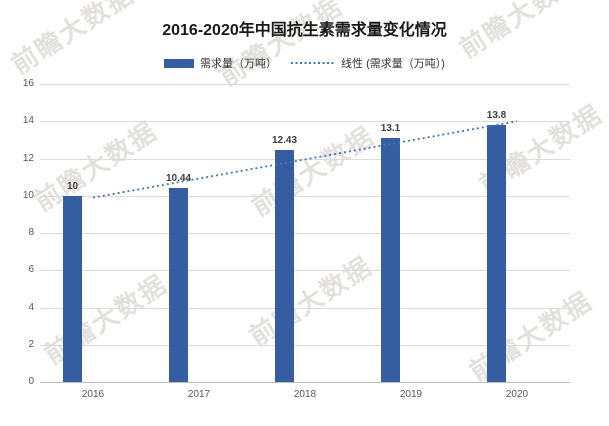  What do you see at coordinates (313, 63) in the screenshot?
I see `trendline-swatch-icon` at bounding box center [313, 63].